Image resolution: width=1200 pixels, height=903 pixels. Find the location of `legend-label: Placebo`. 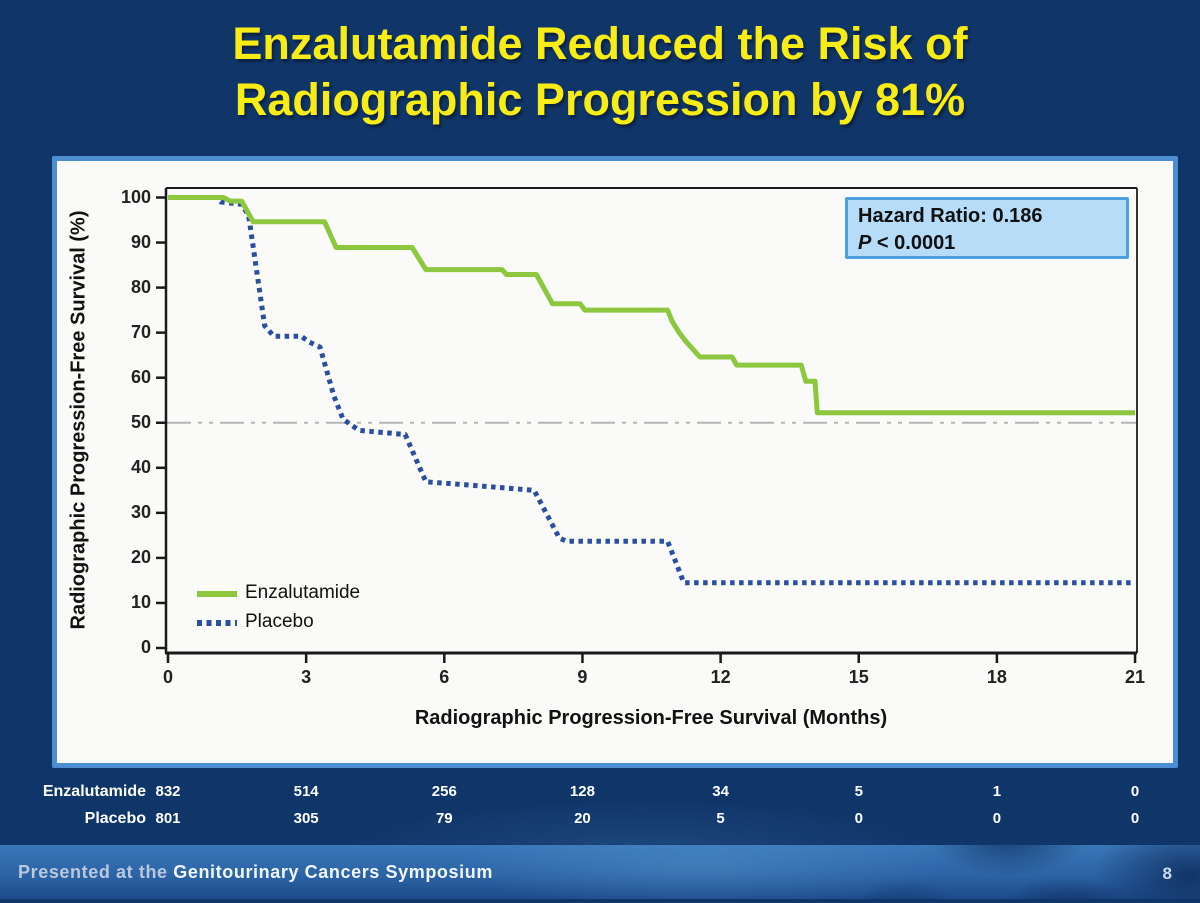

legend-label: Placebo is located at coordinates (279, 621).